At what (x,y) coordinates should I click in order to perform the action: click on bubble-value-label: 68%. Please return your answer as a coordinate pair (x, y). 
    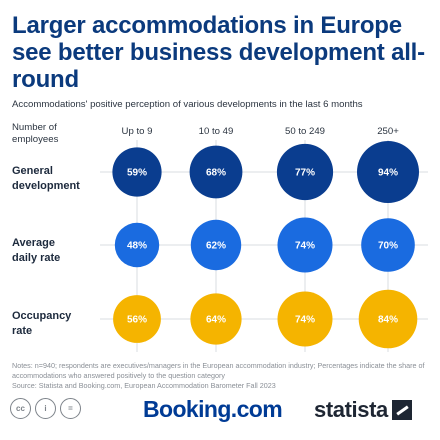
    Looking at the image, I should click on (216, 173).